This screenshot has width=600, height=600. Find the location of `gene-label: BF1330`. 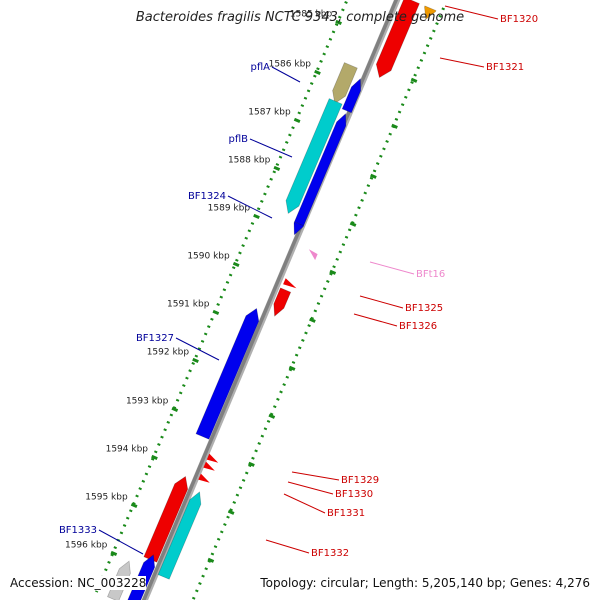

gene-label: BF1330 is located at coordinates (354, 494).